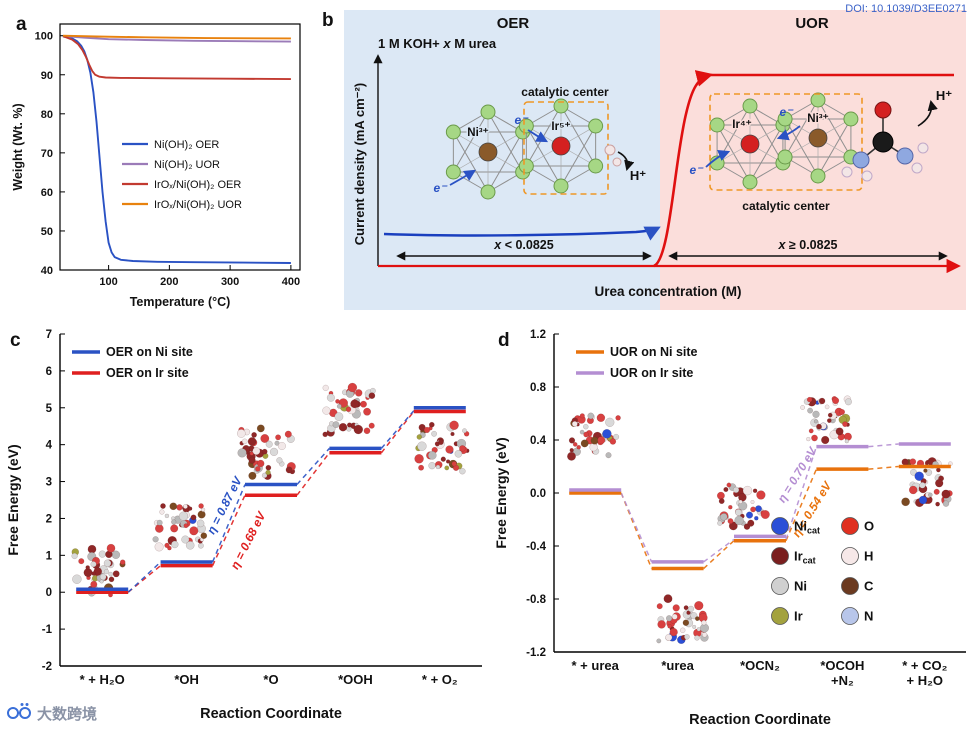  What do you see at coordinates (513, 23) in the screenshot?
I see `oer-region-title: OER` at bounding box center [513, 23].